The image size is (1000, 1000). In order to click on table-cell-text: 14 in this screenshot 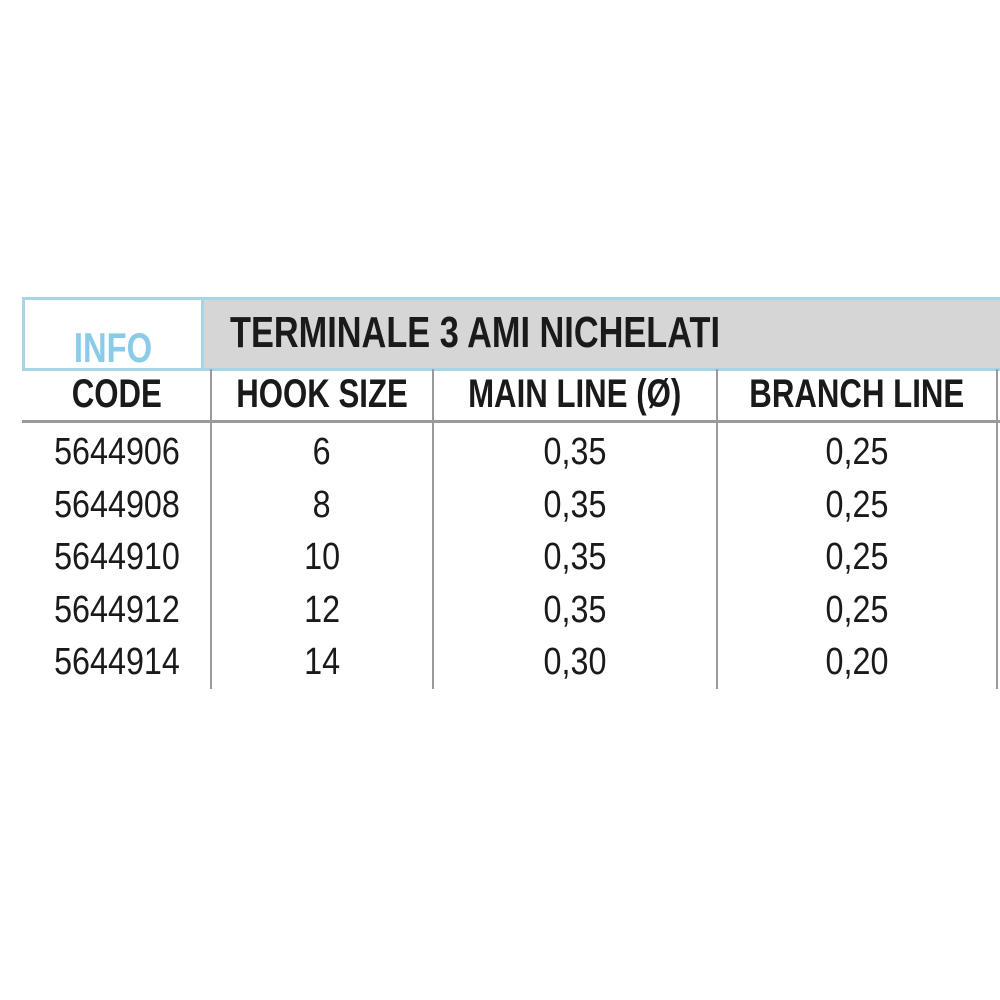, I will do `click(322, 662)`.